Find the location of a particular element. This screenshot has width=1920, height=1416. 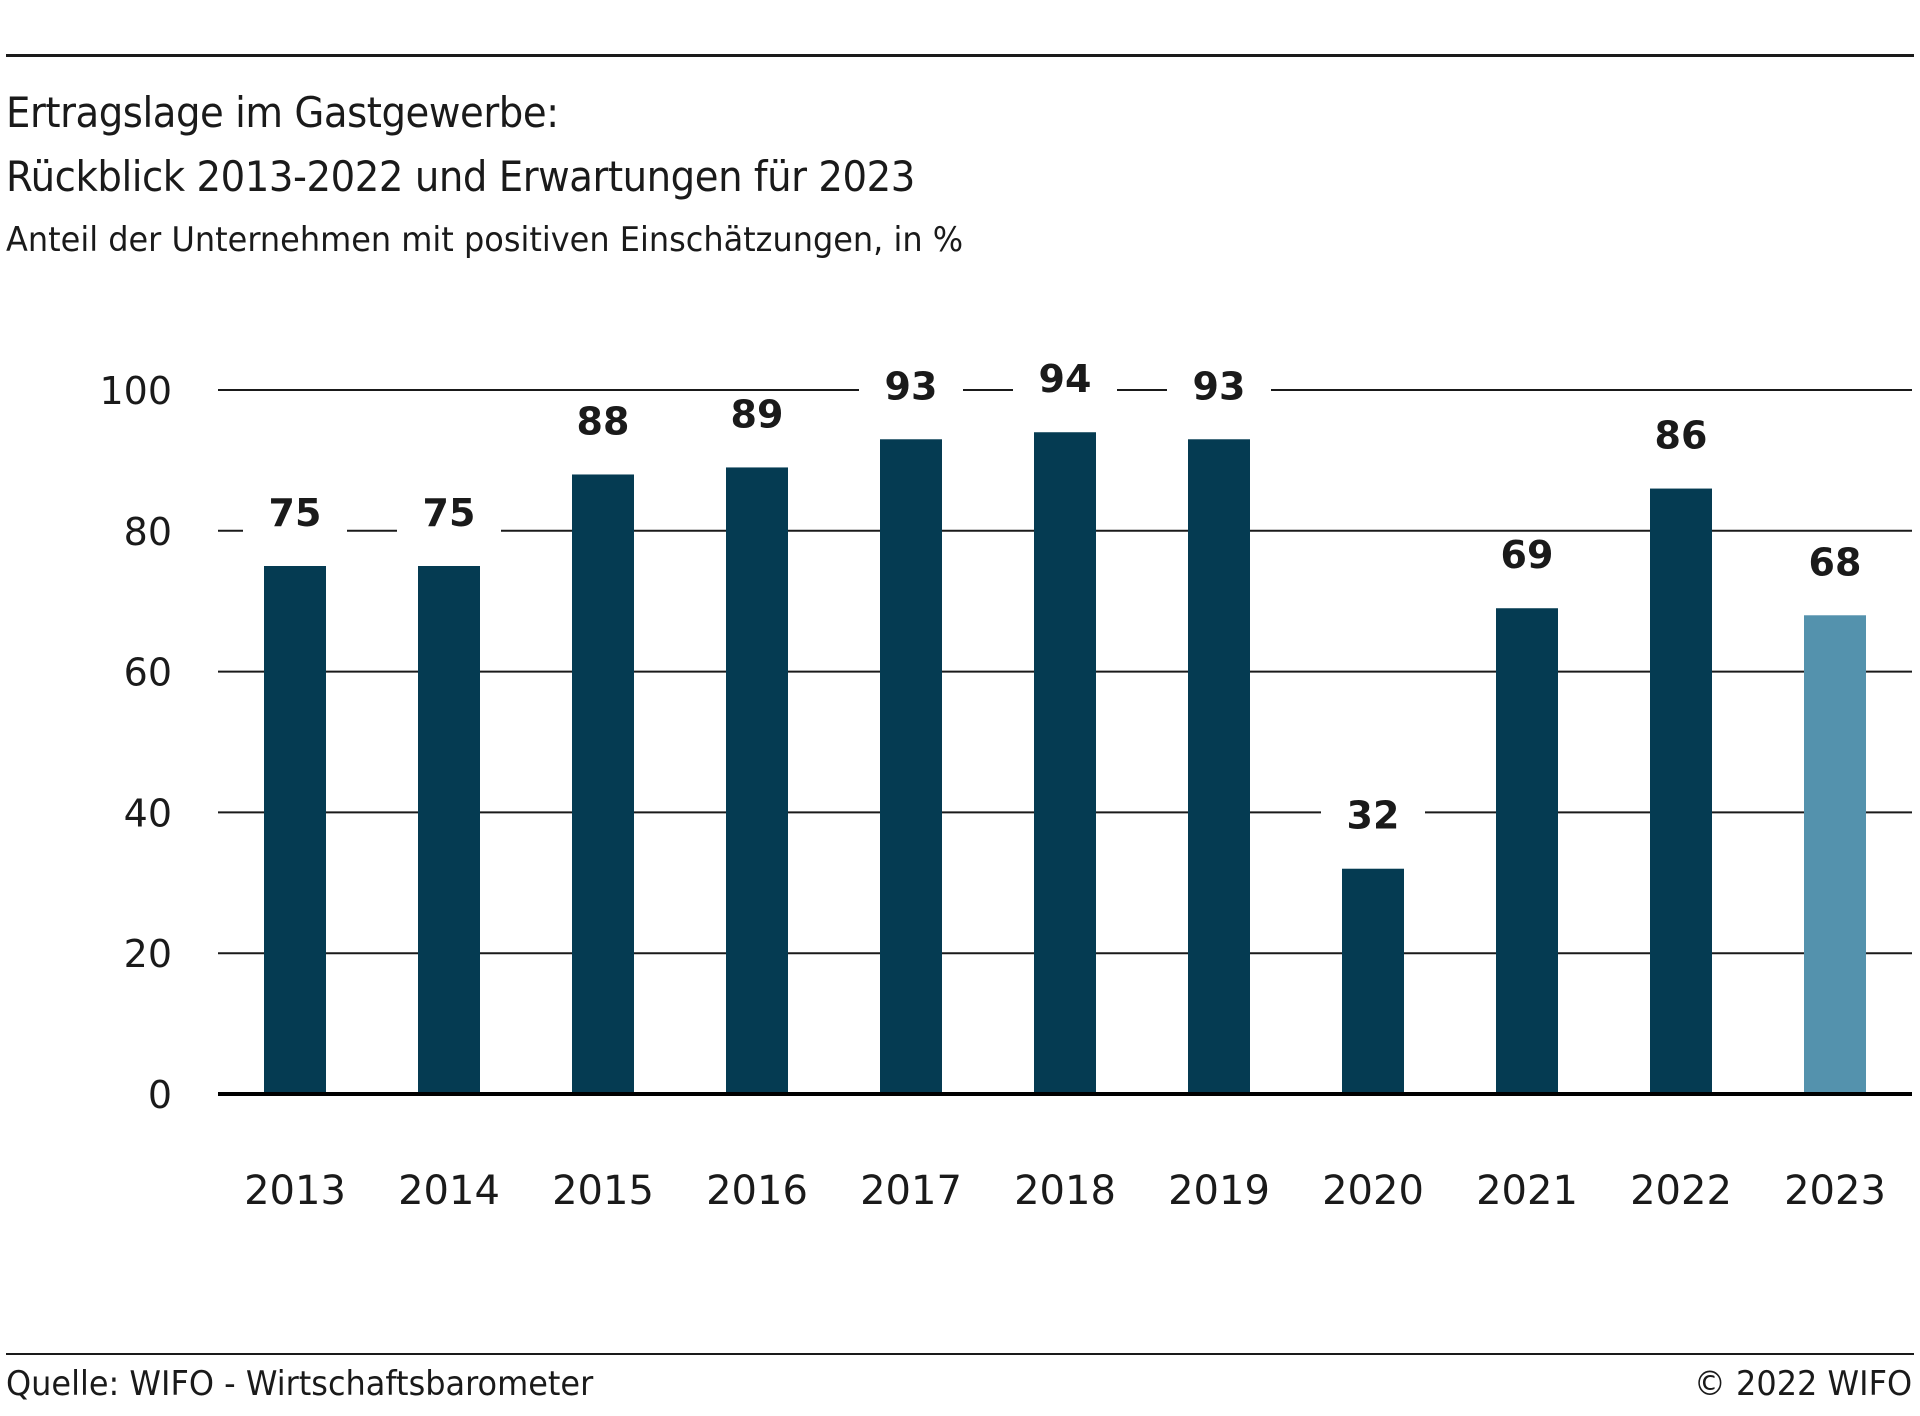

data-label: 94 is located at coordinates (1065, 379).